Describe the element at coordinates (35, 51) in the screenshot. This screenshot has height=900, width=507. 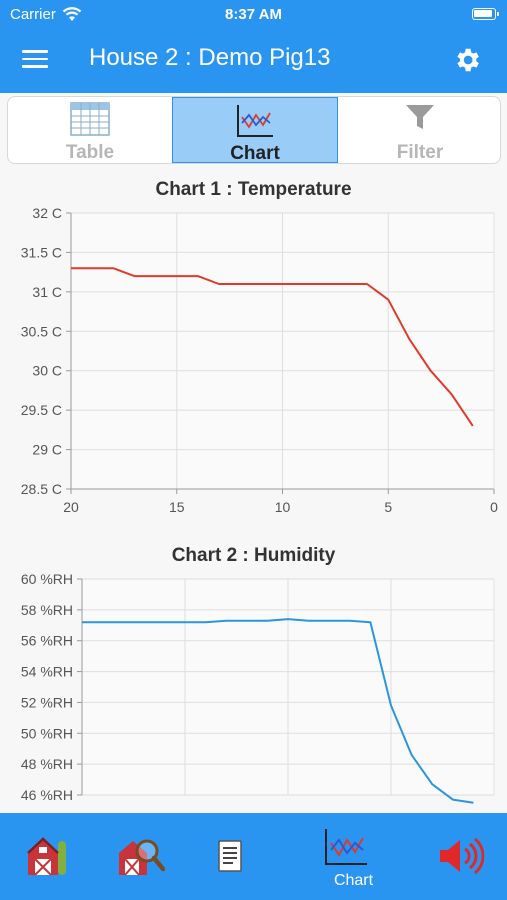
I see `hamburger-icon` at that location.